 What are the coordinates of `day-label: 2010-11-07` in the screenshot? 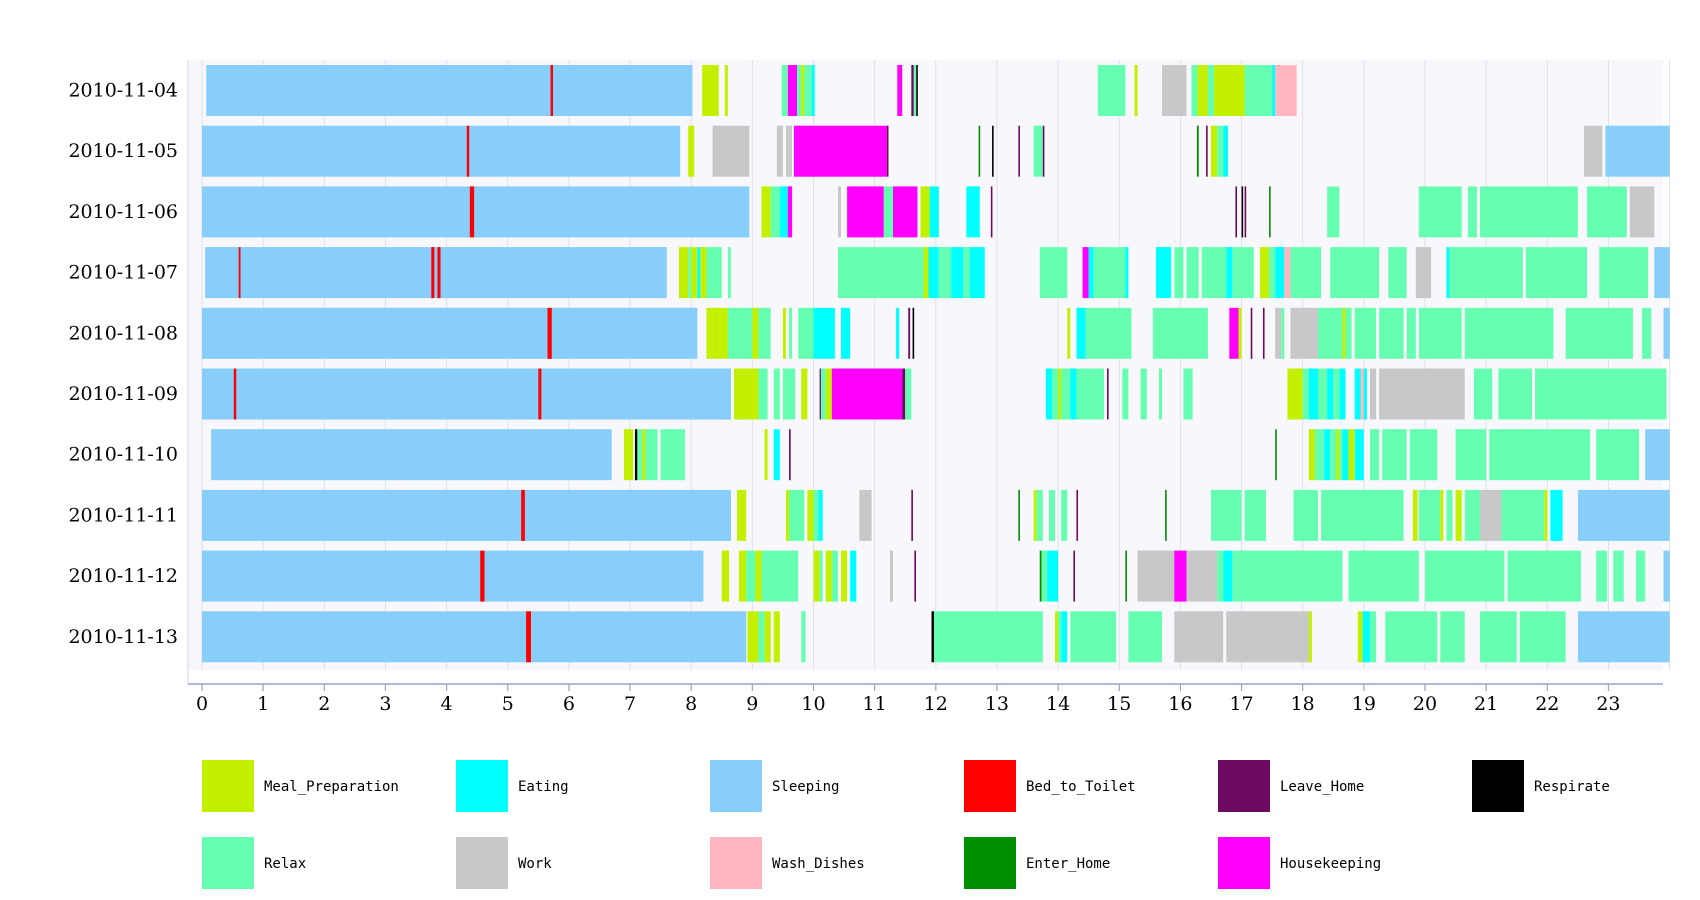 It's located at (123, 273).